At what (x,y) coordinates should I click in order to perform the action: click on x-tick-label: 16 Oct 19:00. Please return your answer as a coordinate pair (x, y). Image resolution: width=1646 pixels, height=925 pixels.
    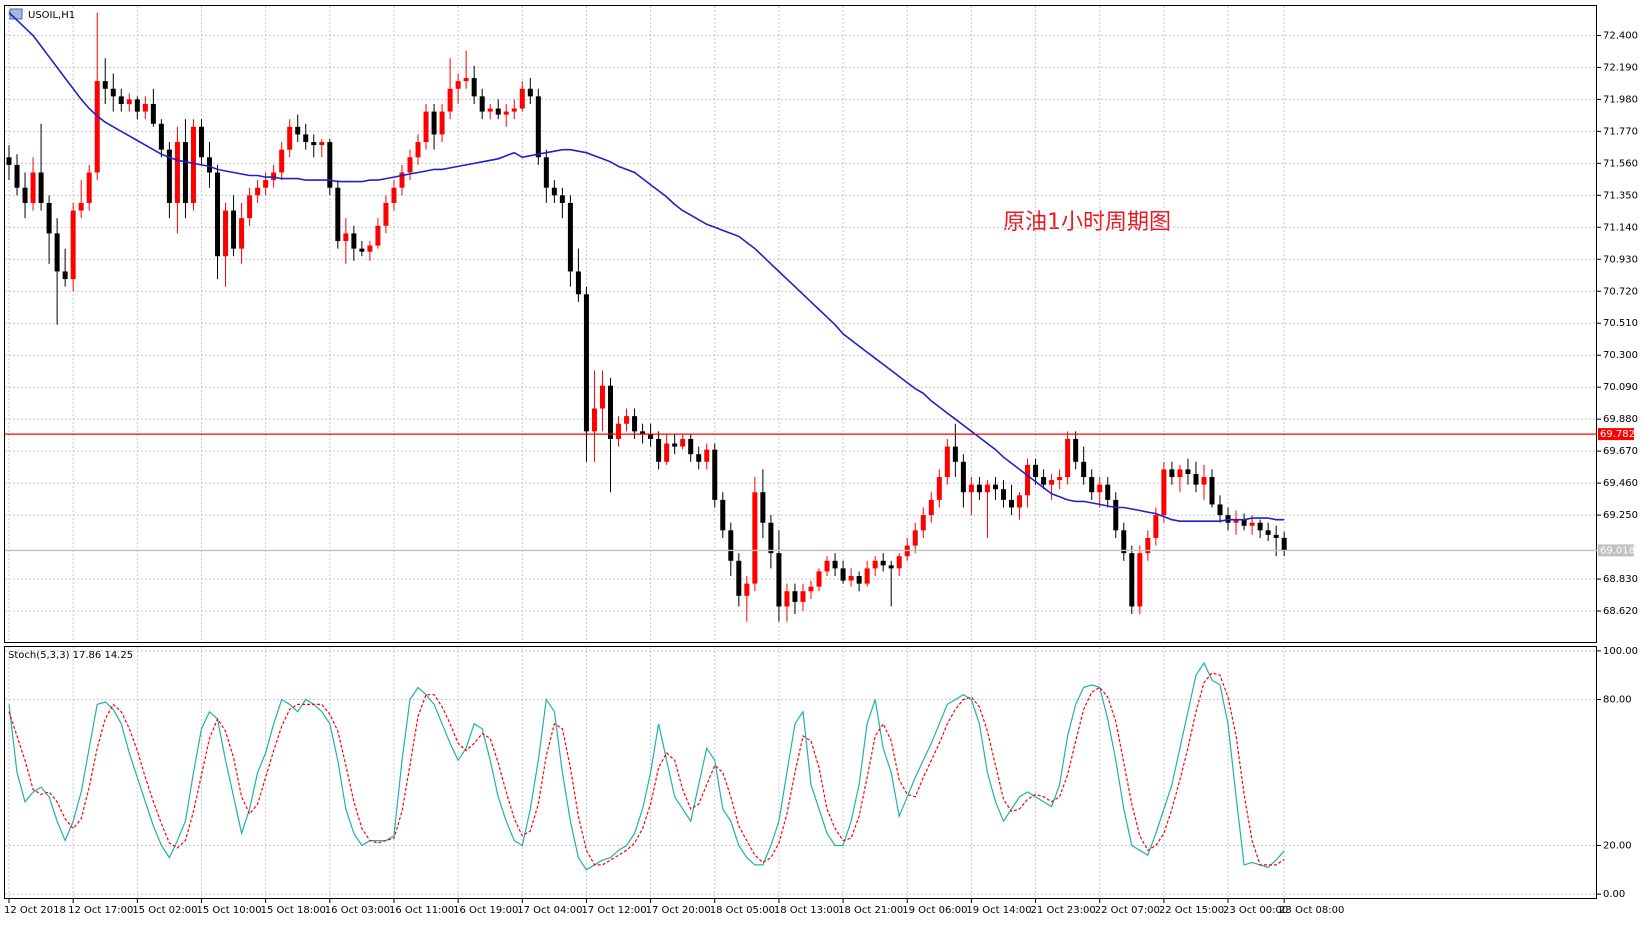
    Looking at the image, I should click on (485, 910).